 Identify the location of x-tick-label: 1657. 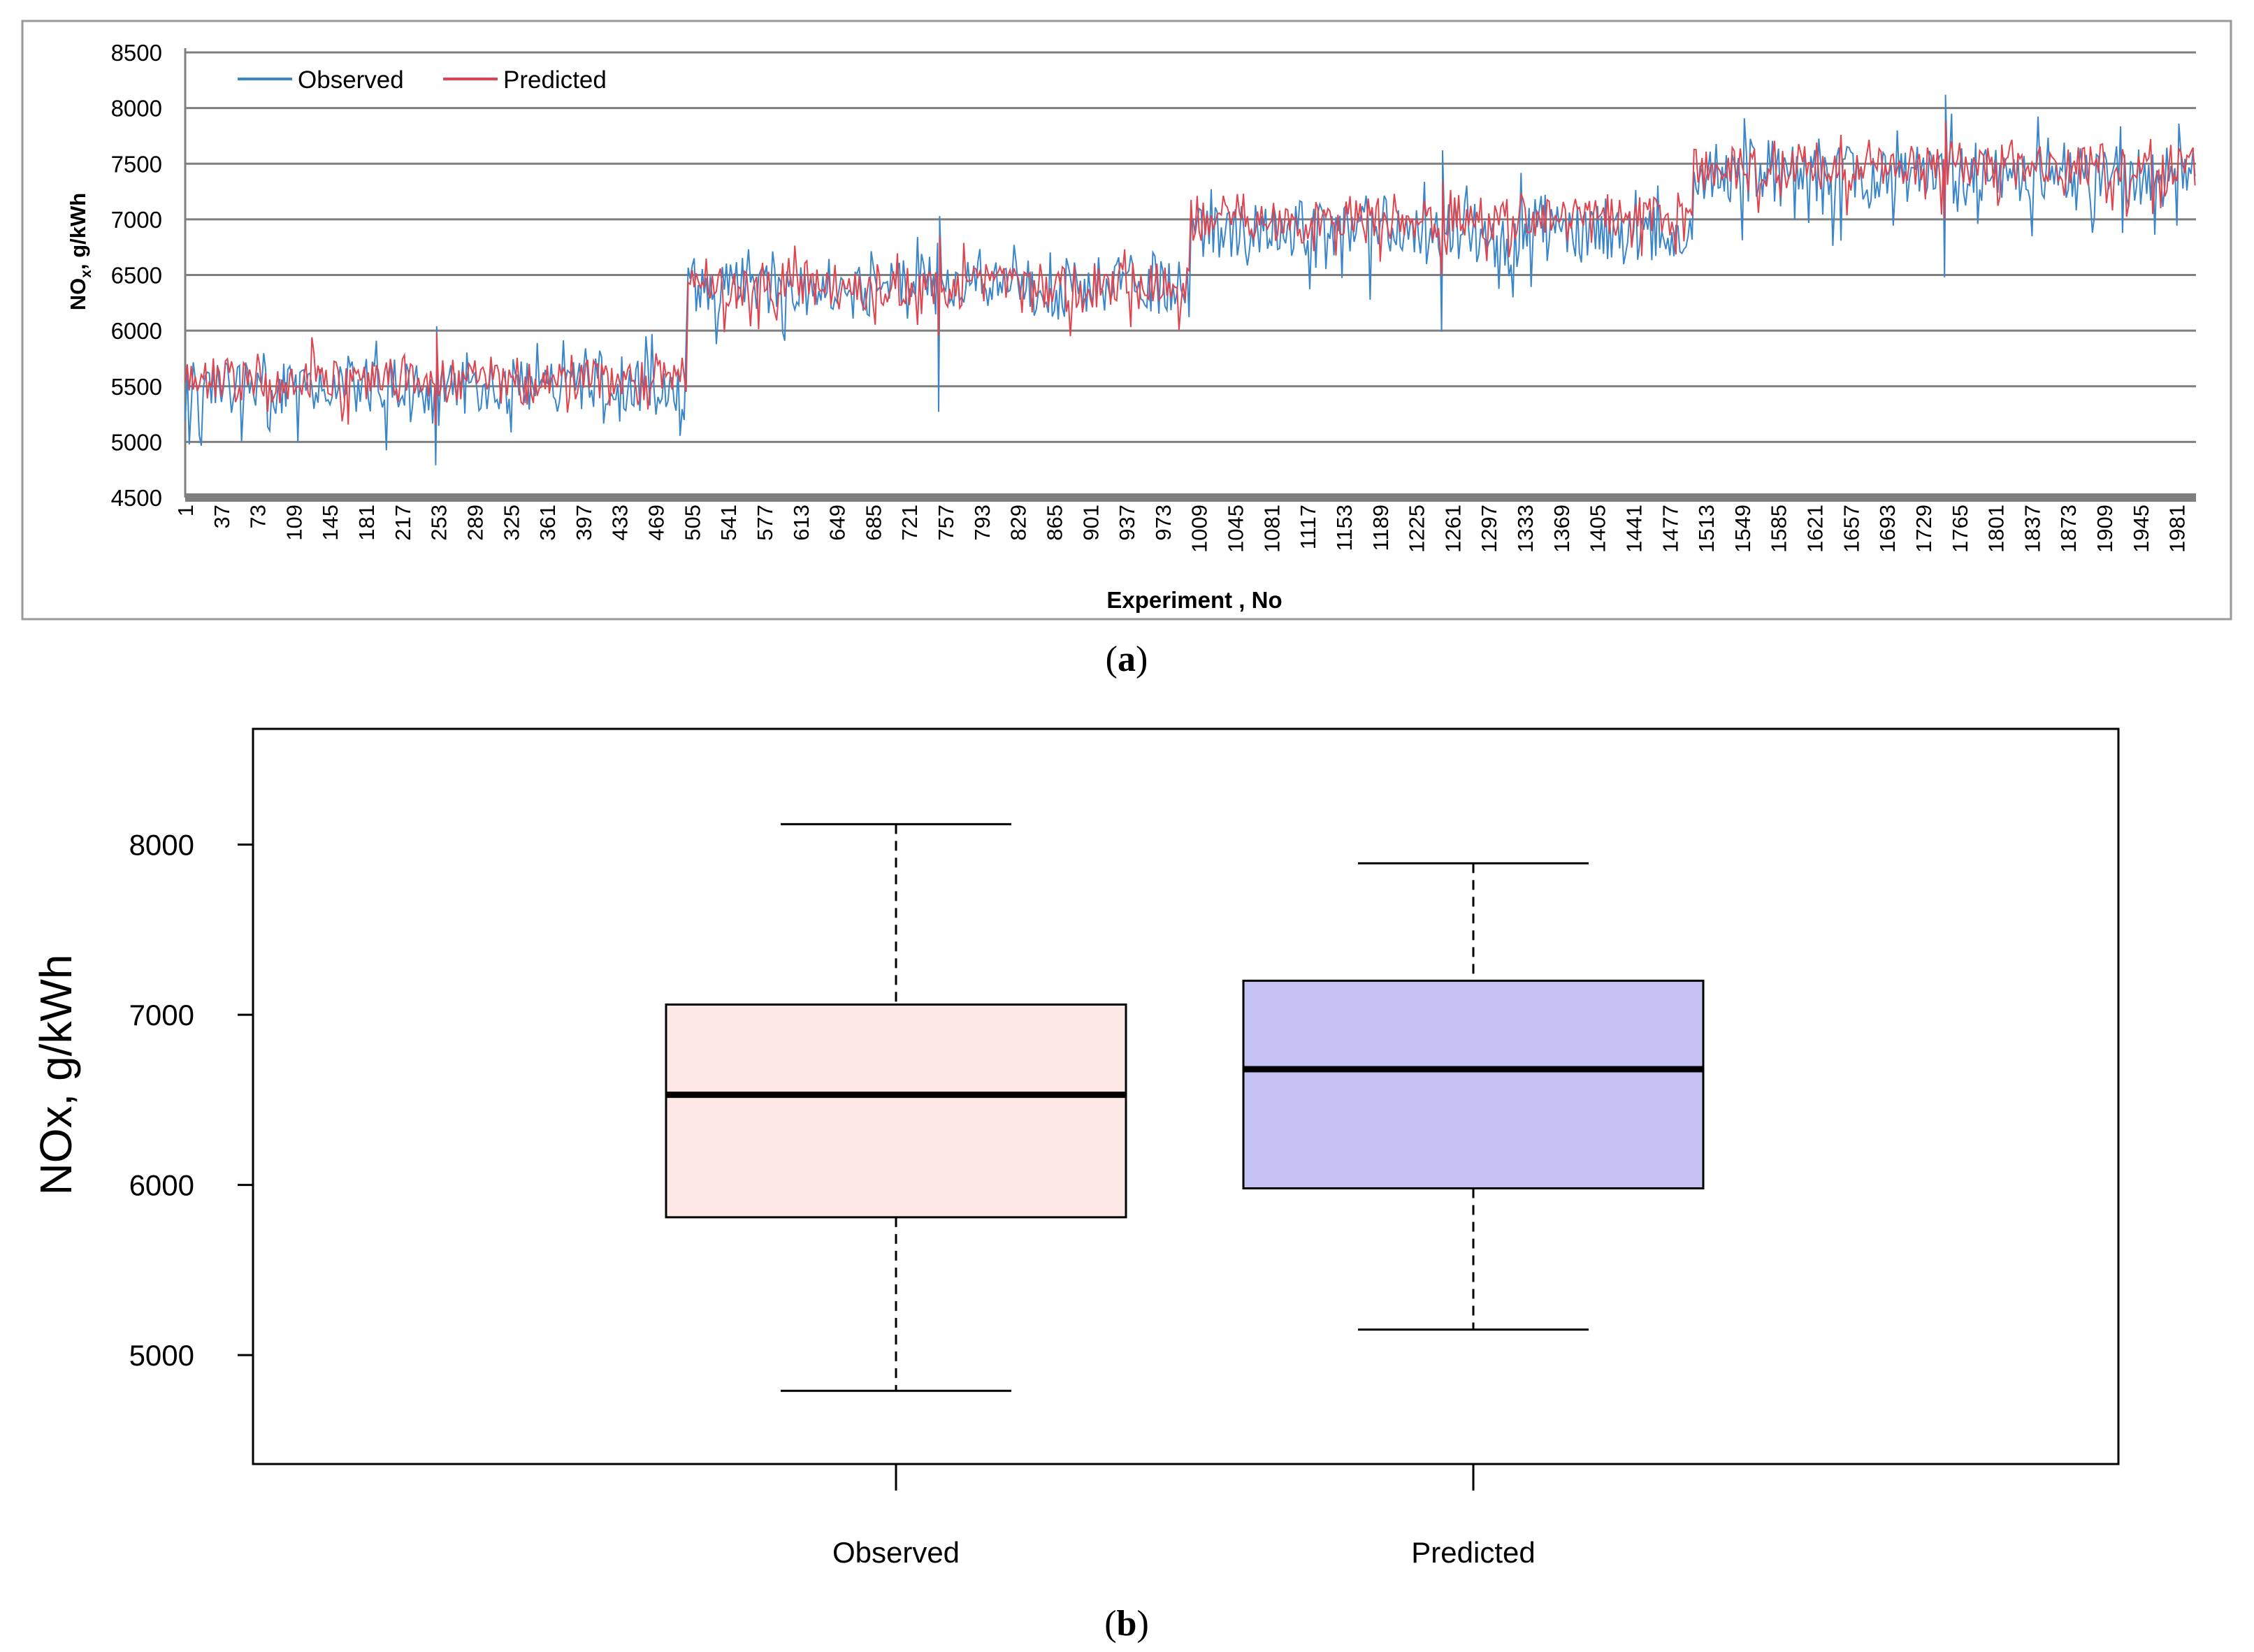
(1851, 529).